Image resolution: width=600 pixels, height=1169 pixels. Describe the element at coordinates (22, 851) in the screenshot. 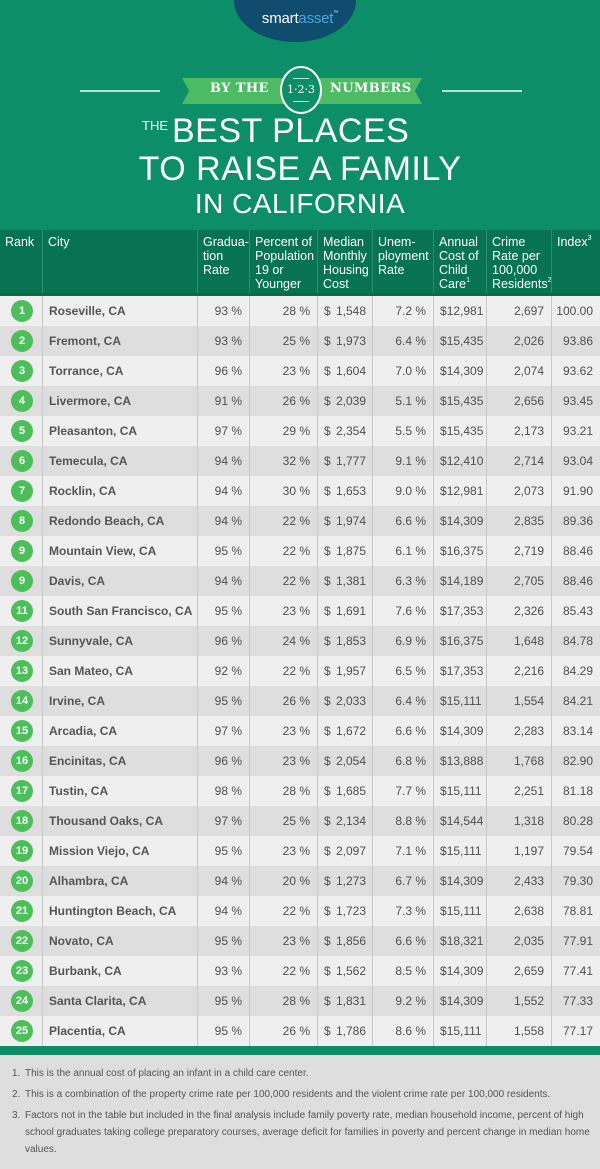

I see `rank-badge: 19` at that location.